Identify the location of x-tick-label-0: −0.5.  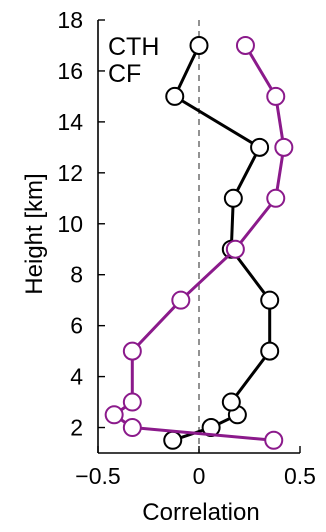
(97, 476).